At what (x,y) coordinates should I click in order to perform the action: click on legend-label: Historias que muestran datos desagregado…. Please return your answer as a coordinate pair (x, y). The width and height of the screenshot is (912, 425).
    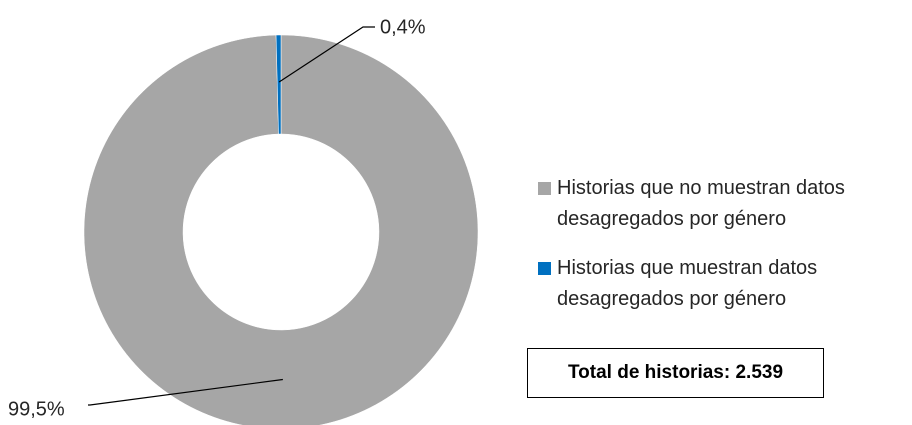
    Looking at the image, I should click on (687, 283).